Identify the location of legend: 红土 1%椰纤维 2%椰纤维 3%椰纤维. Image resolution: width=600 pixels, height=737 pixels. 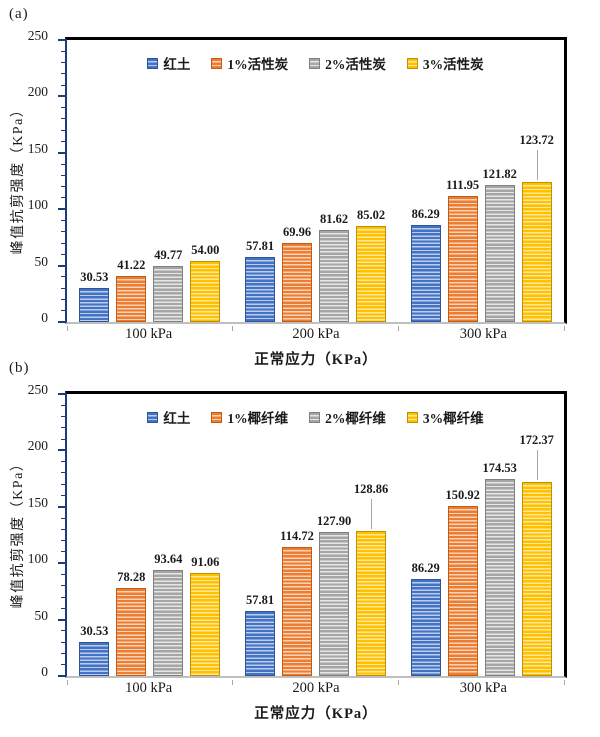
(315, 417).